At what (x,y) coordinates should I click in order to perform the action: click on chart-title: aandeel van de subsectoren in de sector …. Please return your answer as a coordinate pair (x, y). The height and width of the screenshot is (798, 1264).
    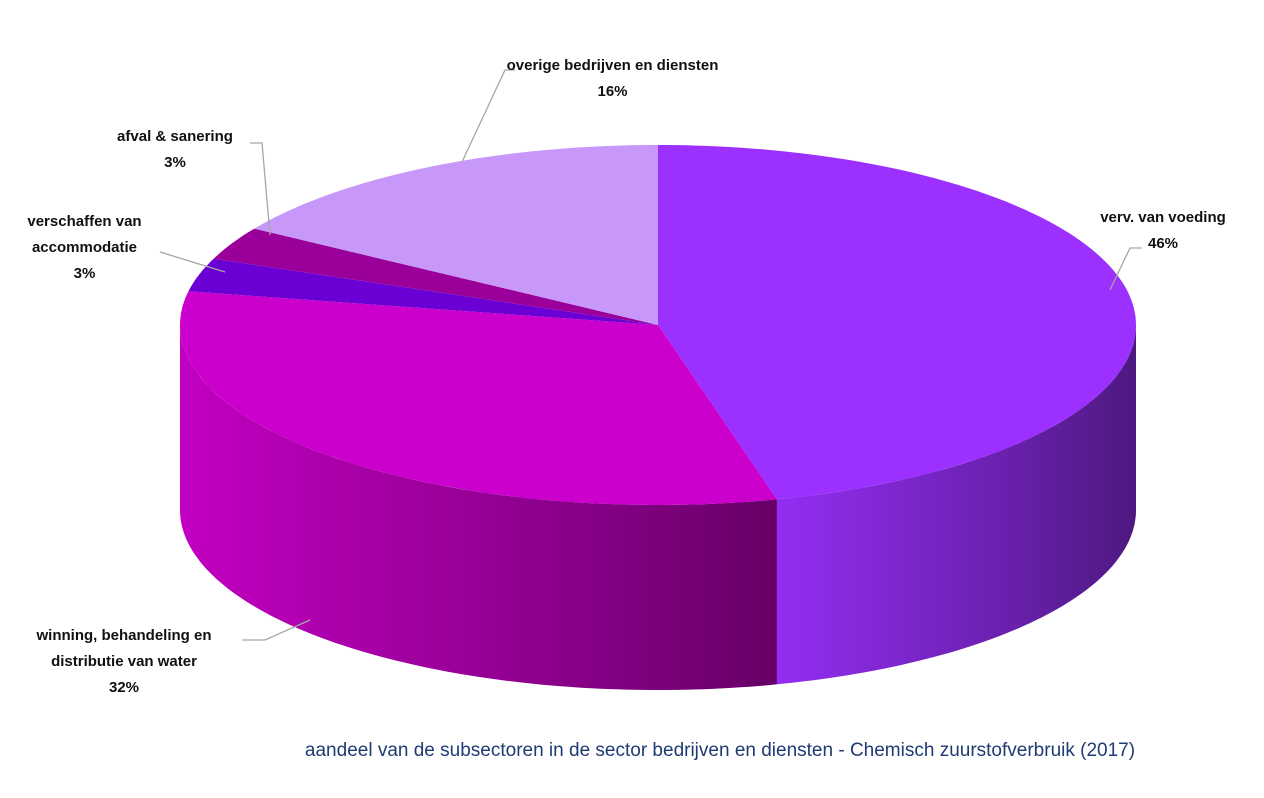
    Looking at the image, I should click on (720, 750).